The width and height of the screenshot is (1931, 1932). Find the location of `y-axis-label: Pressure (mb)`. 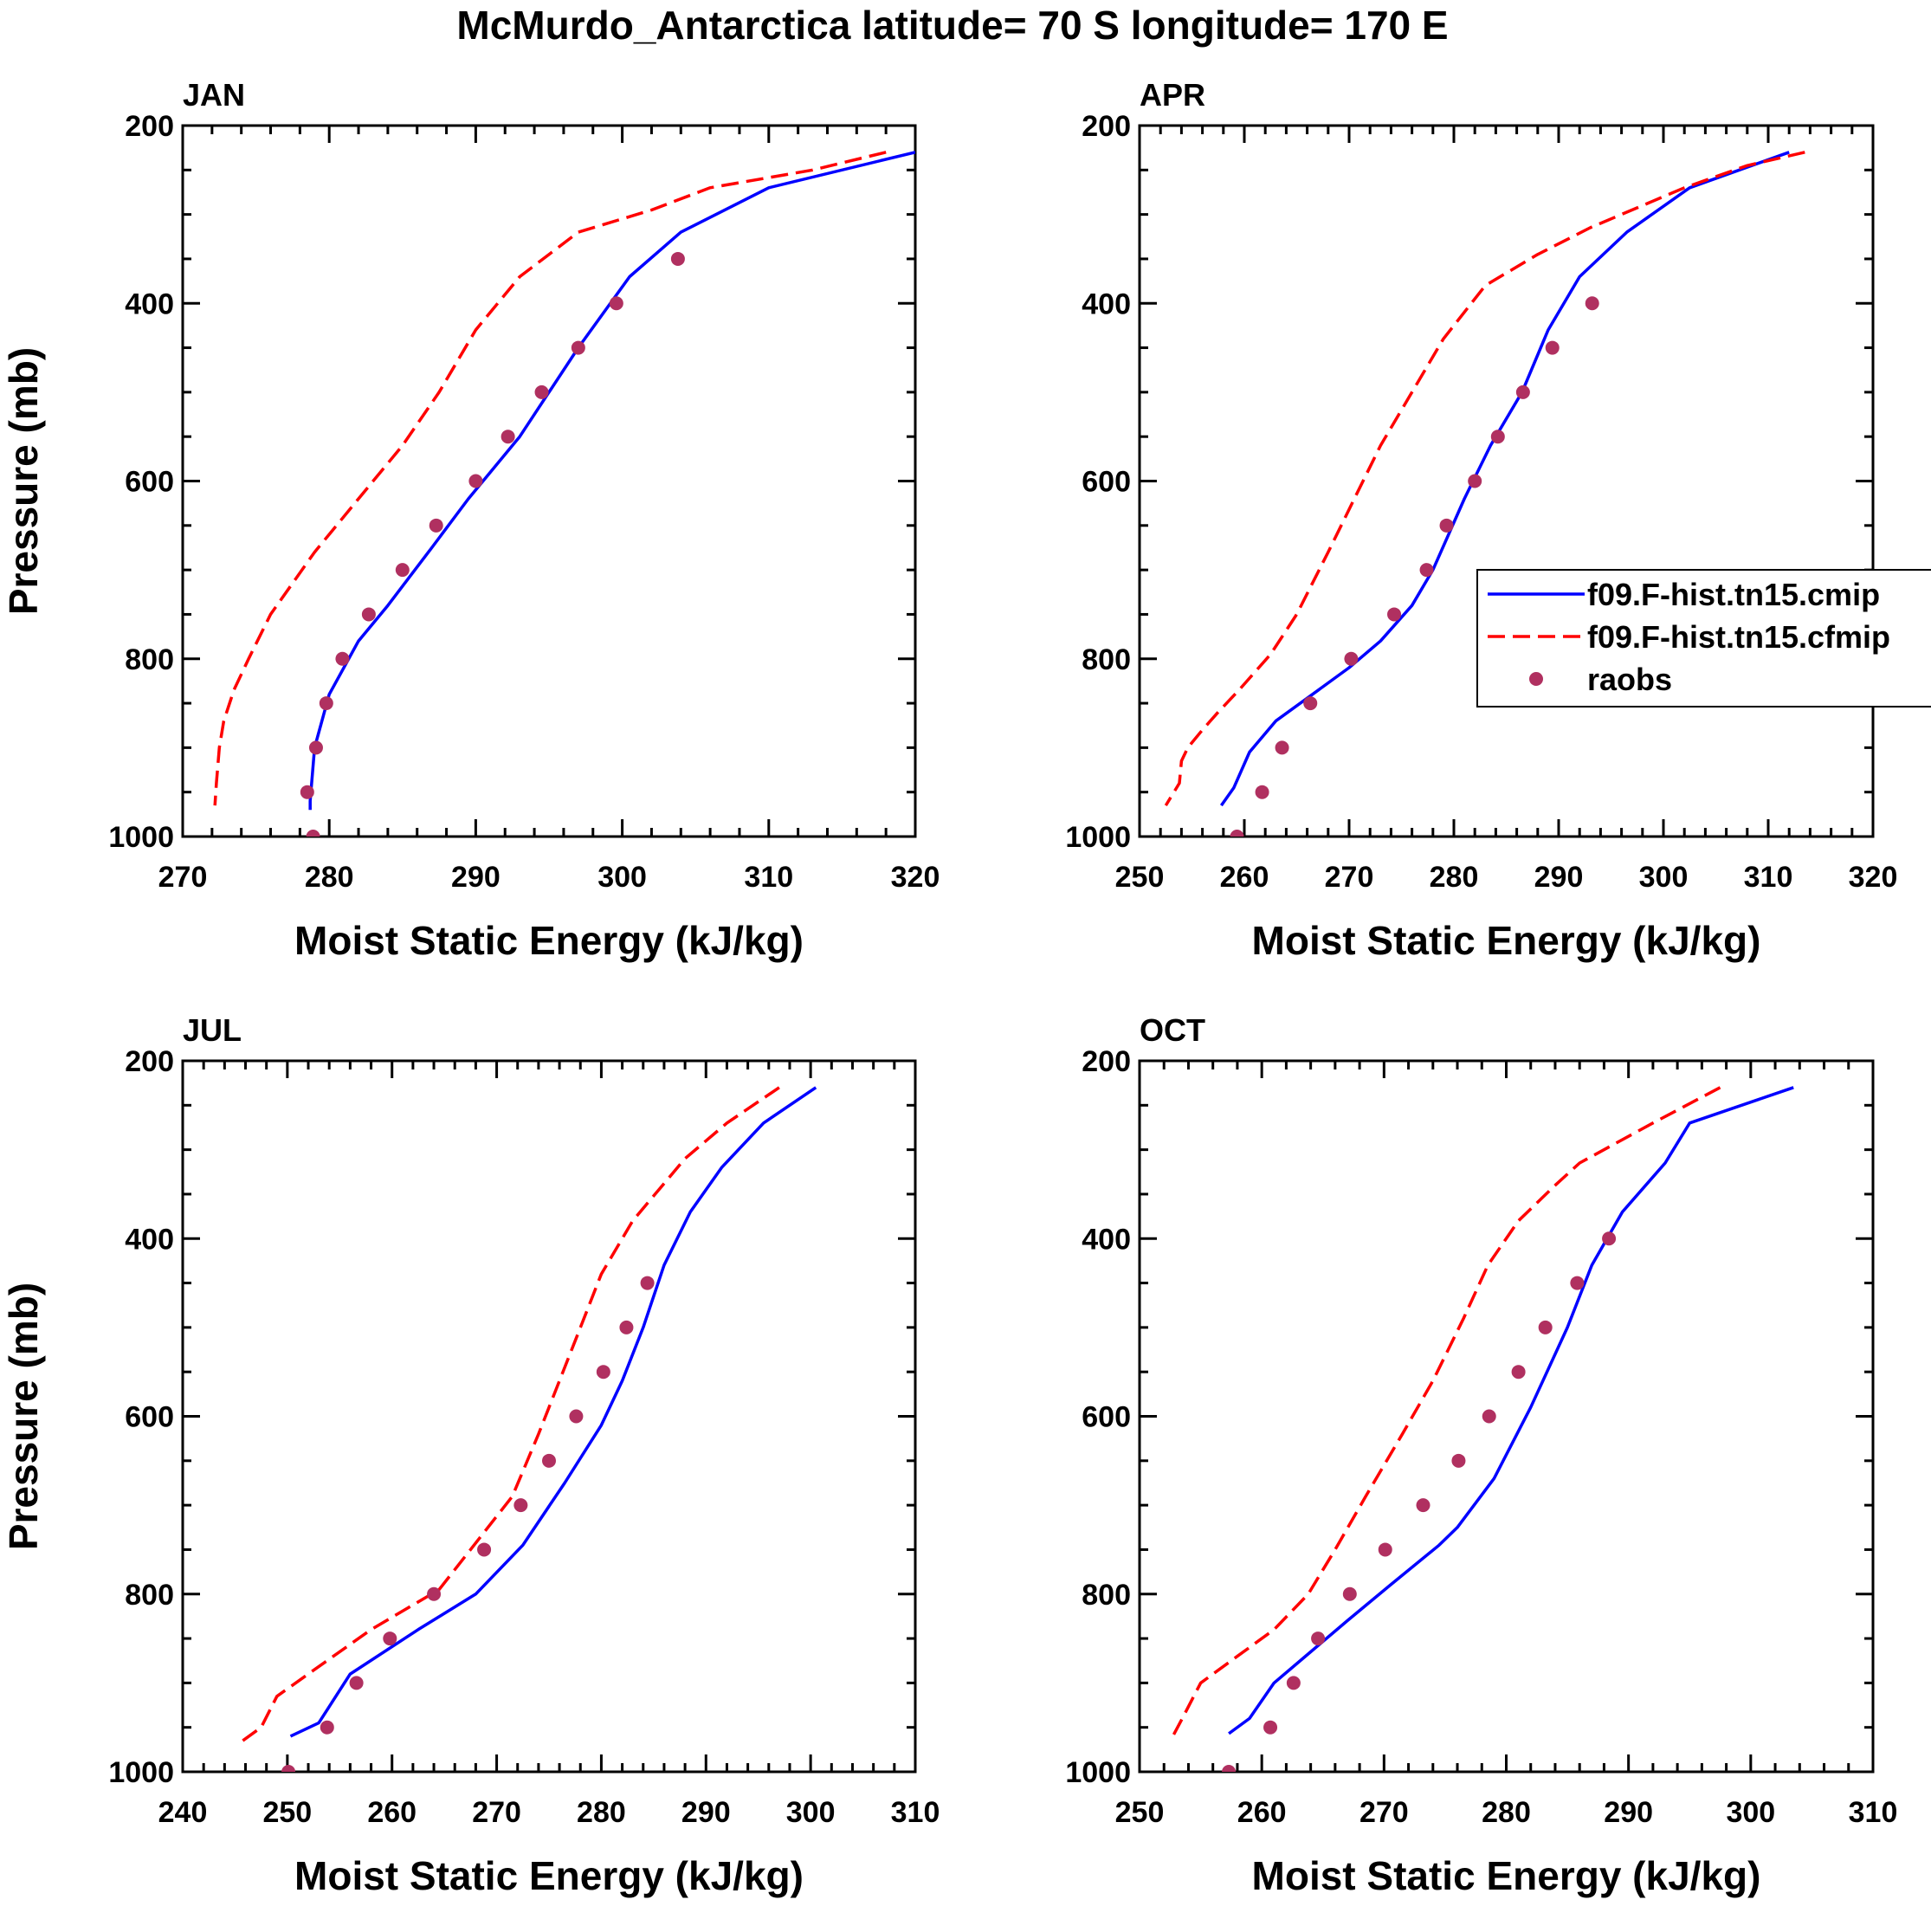

y-axis-label: Pressure (mb) is located at coordinates (23, 481).